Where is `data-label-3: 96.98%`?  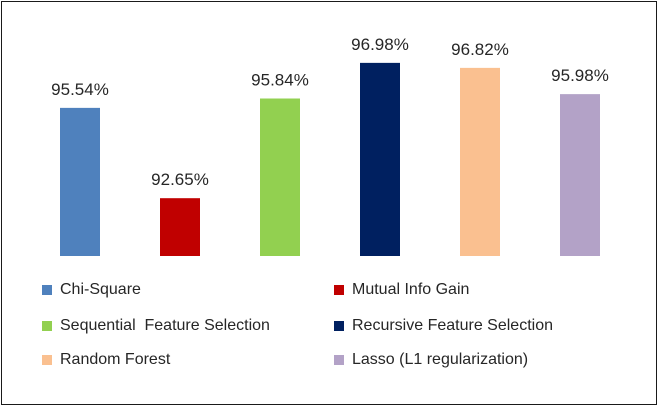 data-label-3: 96.98% is located at coordinates (380, 44).